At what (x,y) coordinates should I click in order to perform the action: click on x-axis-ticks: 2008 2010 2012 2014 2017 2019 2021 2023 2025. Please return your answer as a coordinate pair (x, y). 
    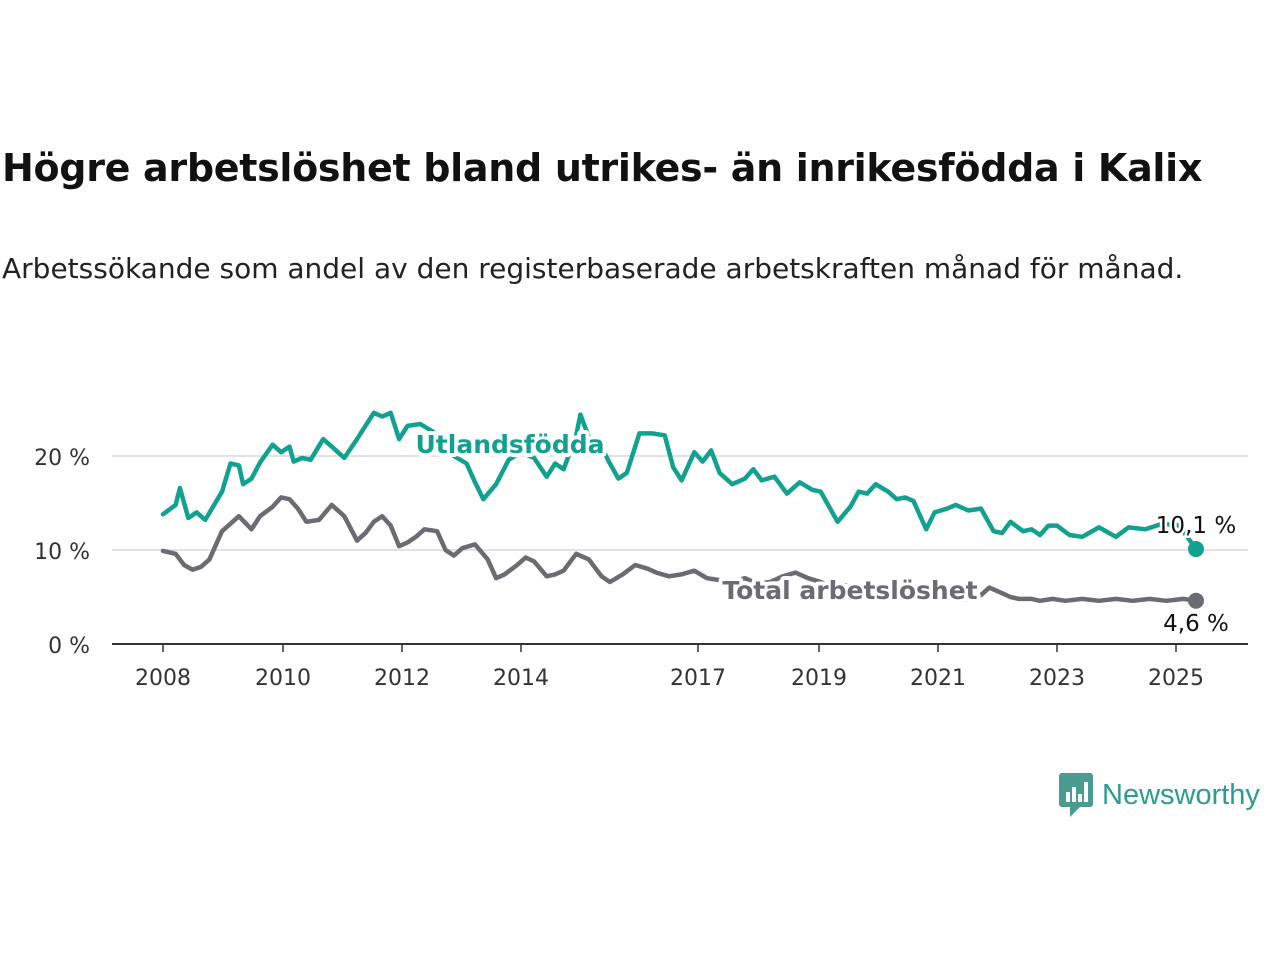
    Looking at the image, I should click on (669, 667).